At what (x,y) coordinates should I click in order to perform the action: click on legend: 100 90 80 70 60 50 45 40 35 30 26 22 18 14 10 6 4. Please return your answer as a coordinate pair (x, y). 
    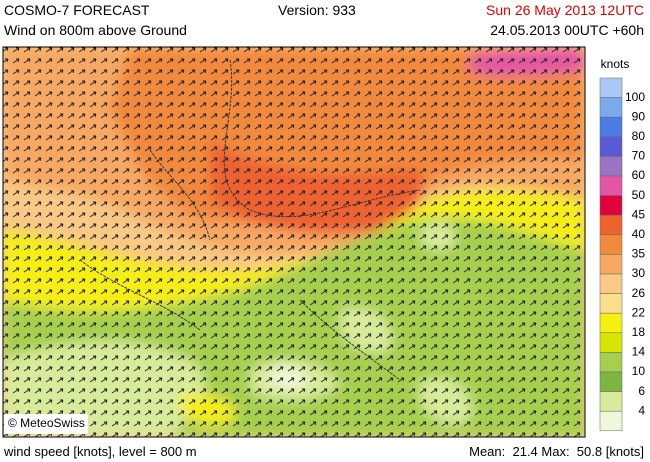
    Looking at the image, I should click on (622, 254).